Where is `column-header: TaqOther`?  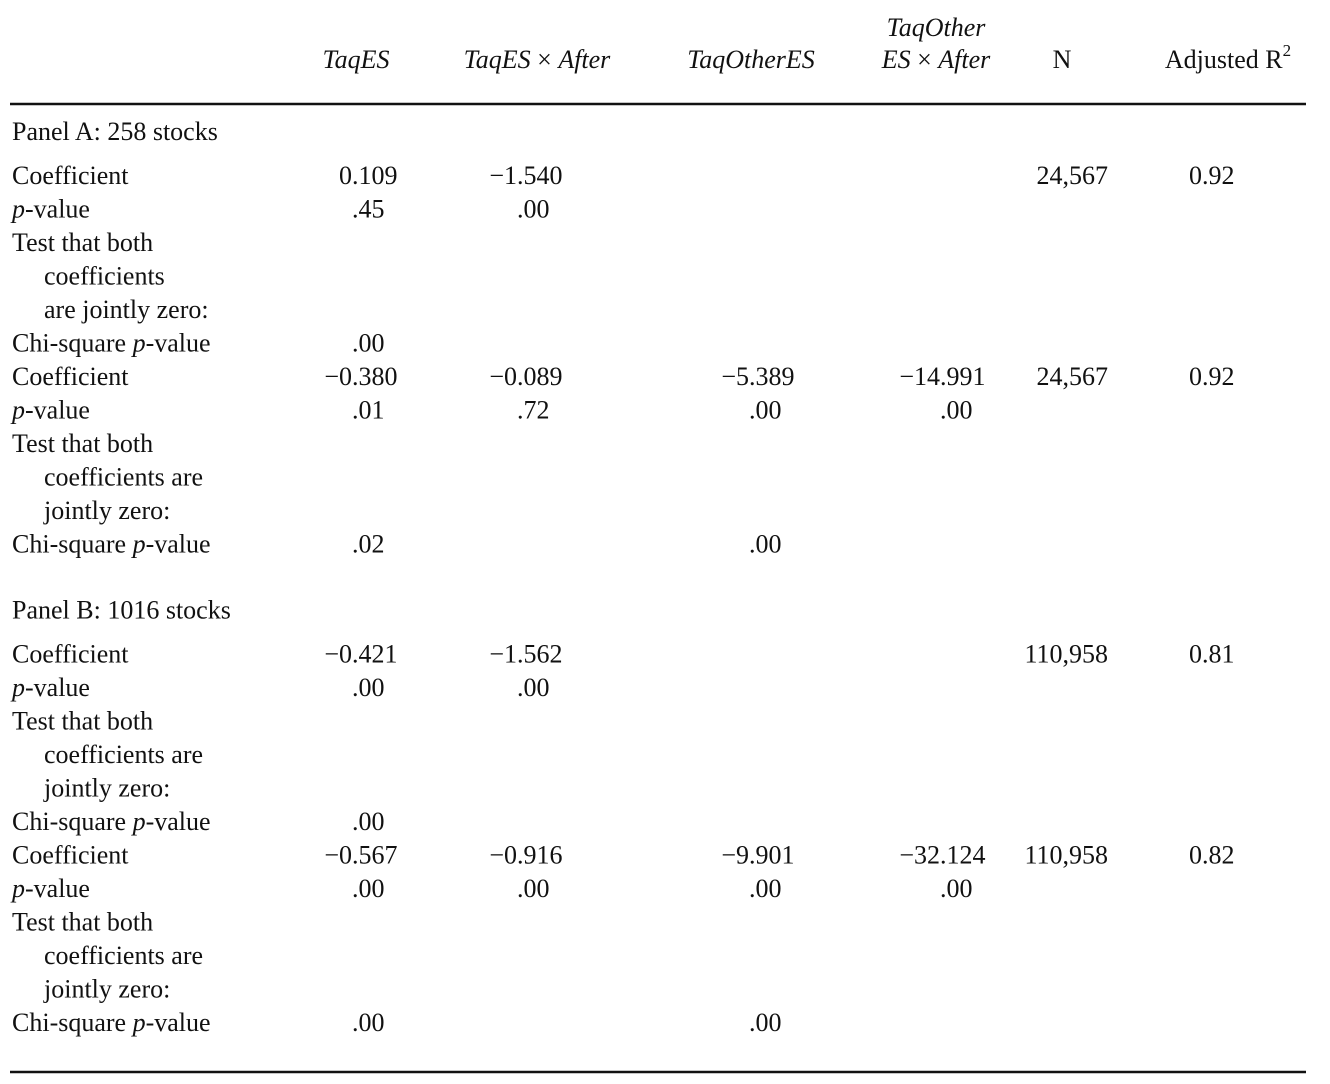
column-header: TaqOther is located at coordinates (937, 27).